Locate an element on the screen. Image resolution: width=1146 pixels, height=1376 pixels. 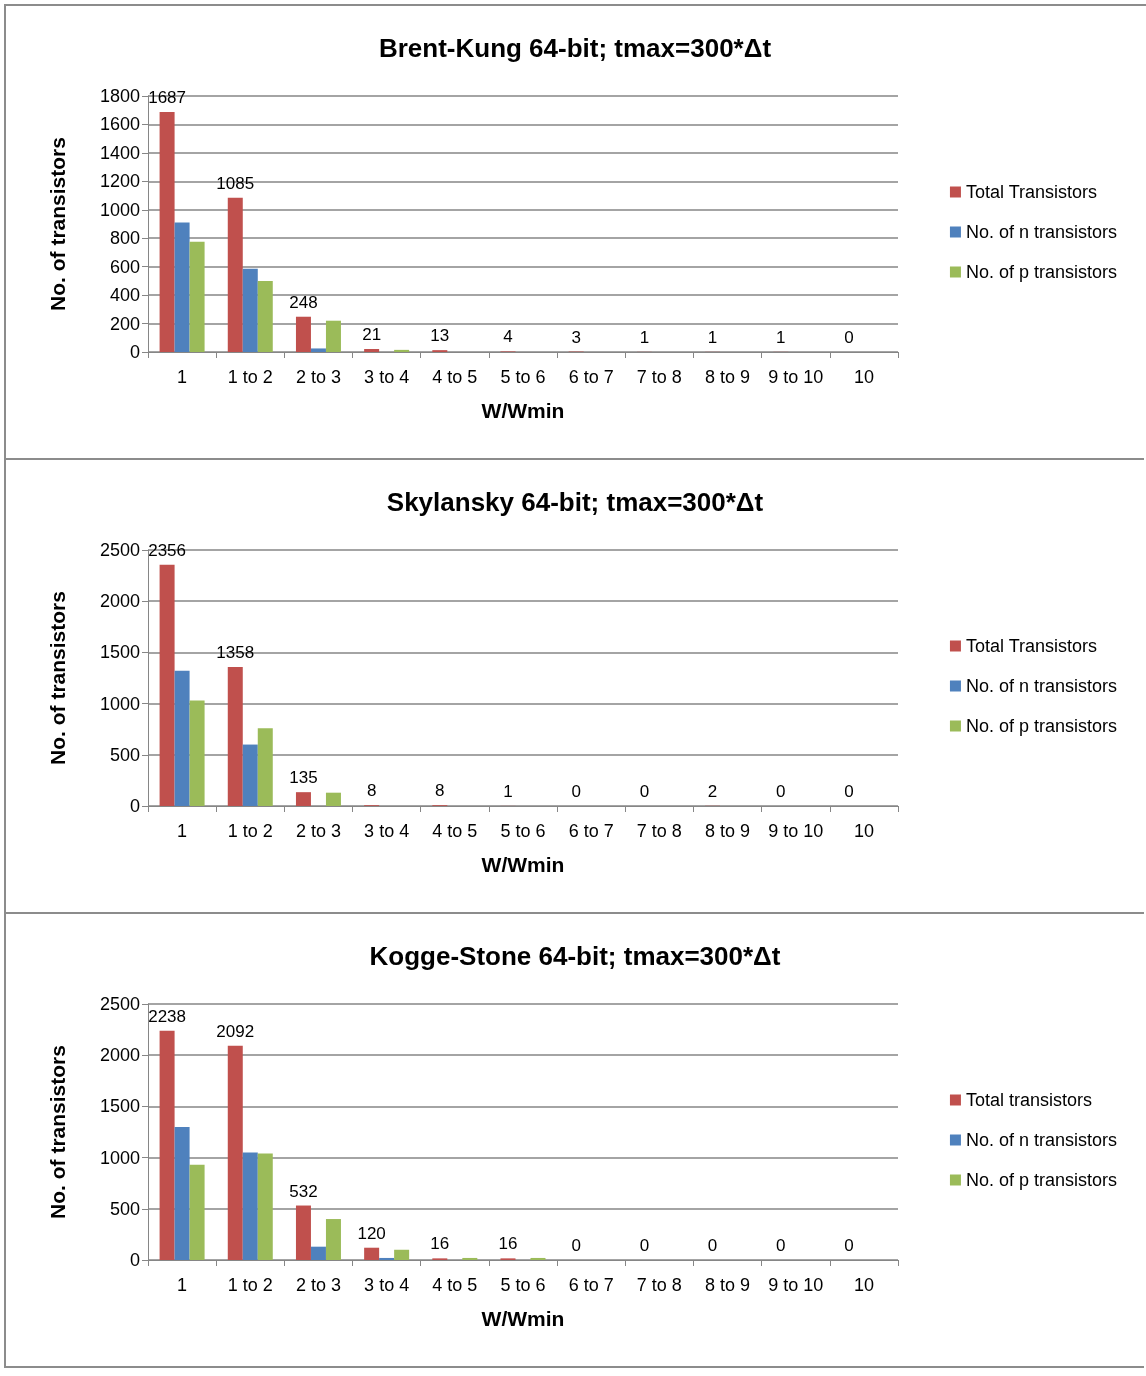
data-label: 2356 is located at coordinates (167, 550).